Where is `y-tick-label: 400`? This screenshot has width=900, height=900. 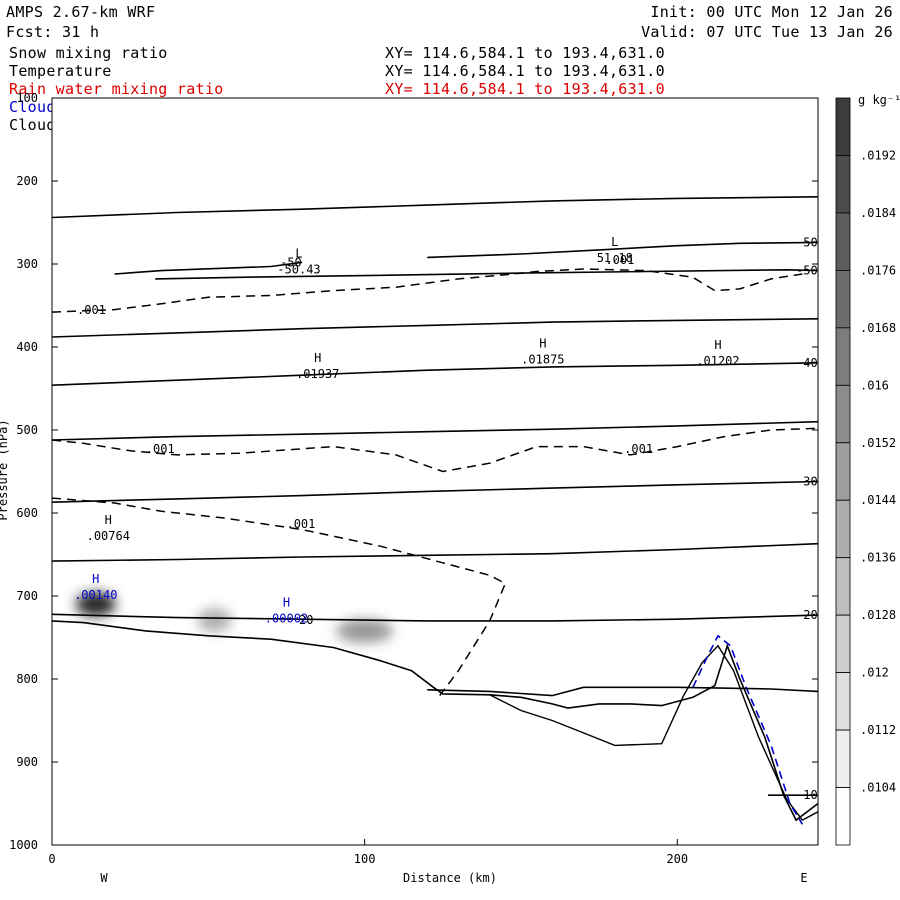 y-tick-label: 400 is located at coordinates (27, 347).